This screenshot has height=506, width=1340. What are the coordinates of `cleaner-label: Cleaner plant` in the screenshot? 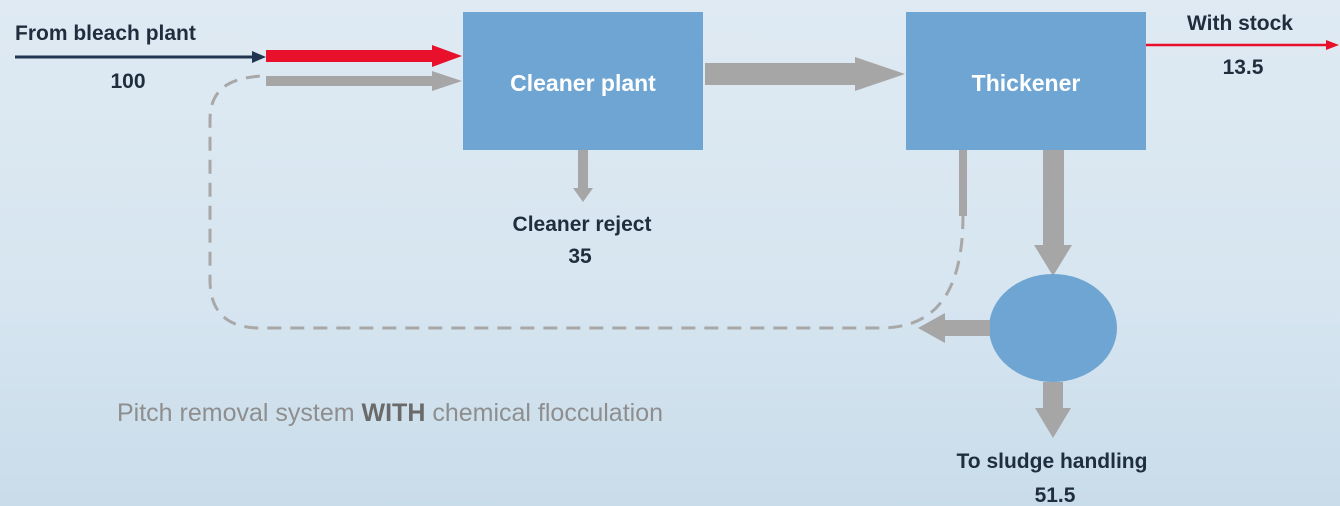 It's located at (583, 83).